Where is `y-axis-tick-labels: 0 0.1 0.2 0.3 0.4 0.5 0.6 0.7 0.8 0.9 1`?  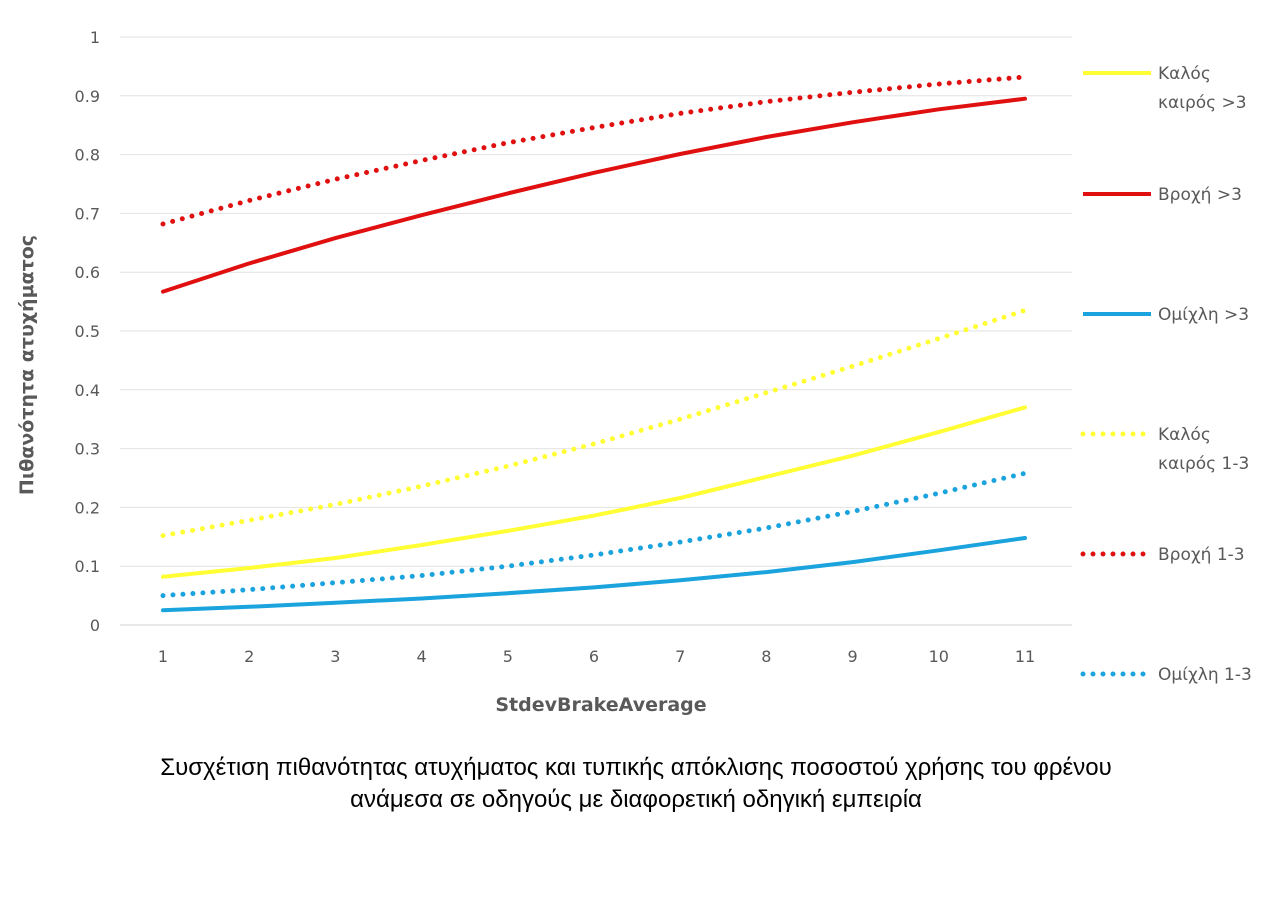 y-axis-tick-labels: 0 0.1 0.2 0.3 0.4 0.5 0.6 0.7 0.8 0.9 1 is located at coordinates (87, 331).